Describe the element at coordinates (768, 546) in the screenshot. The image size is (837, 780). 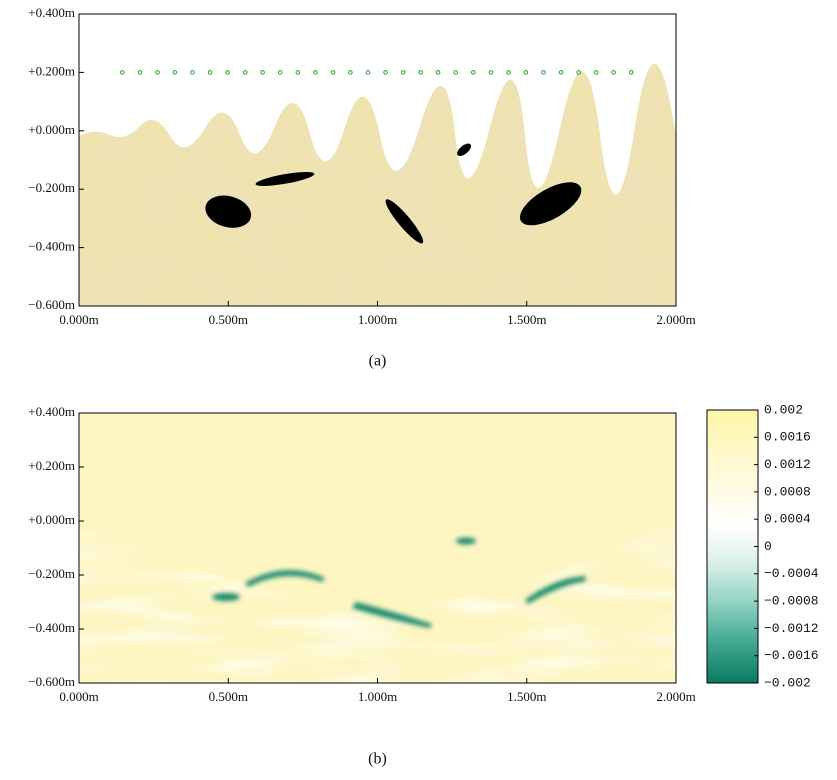
I see `colorbar-tick-label: 0` at that location.